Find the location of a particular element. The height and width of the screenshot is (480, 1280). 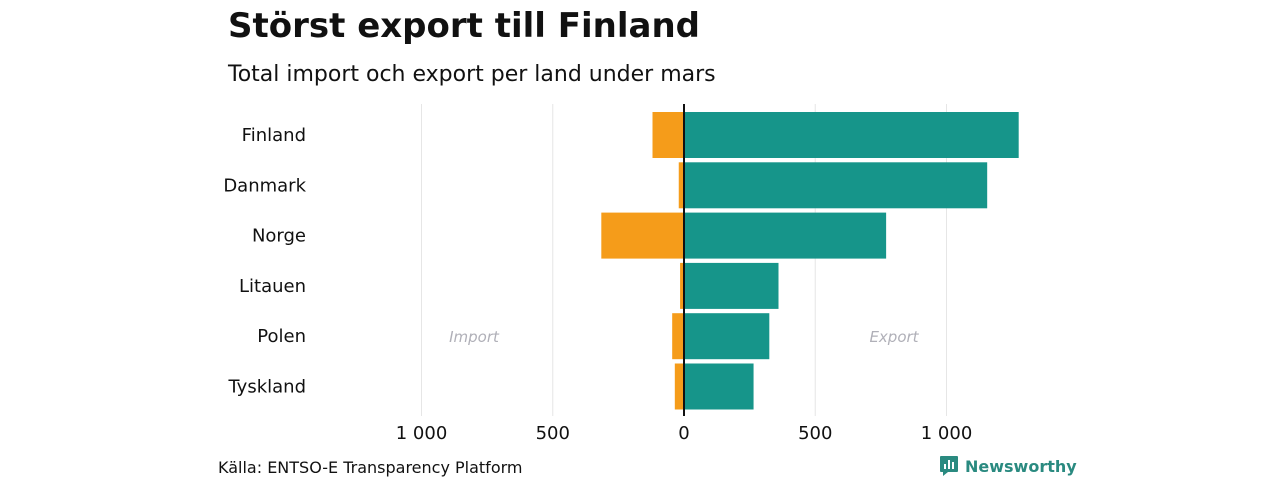

chart-title: Störst export till Finland is located at coordinates (464, 26).